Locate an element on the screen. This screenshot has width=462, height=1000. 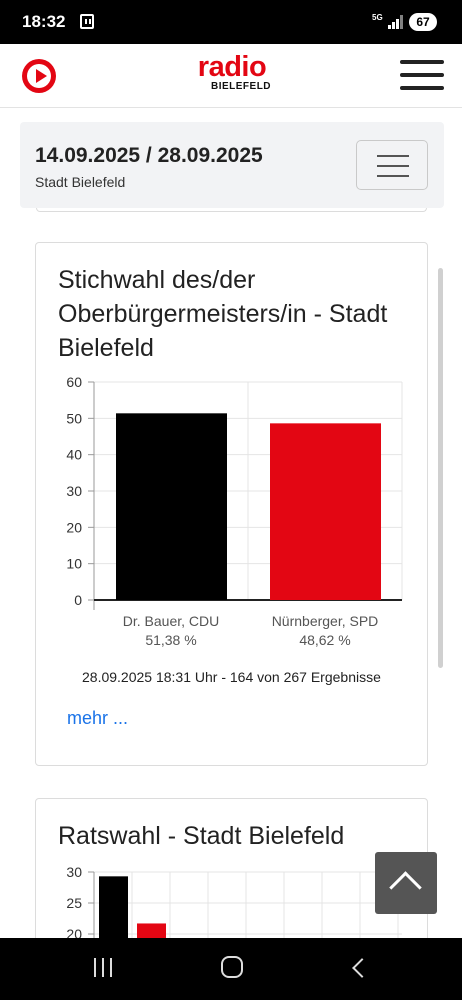
android-nav-bar is located at coordinates (231, 969).